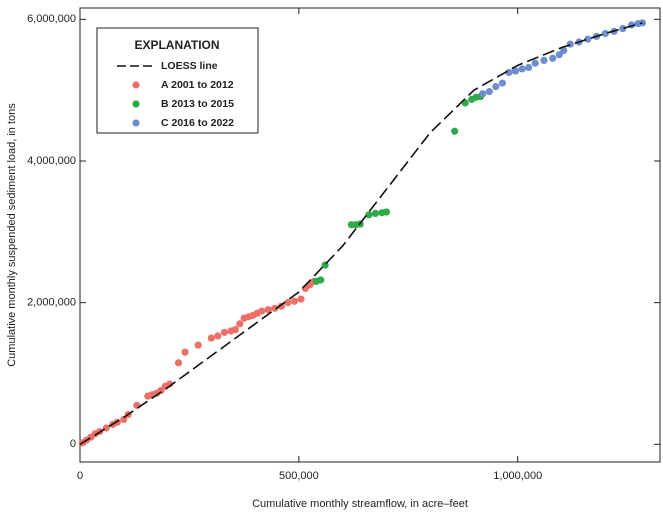 The image size is (663, 520). I want to click on y-tick-label: 2,000,000, so click(51, 303).